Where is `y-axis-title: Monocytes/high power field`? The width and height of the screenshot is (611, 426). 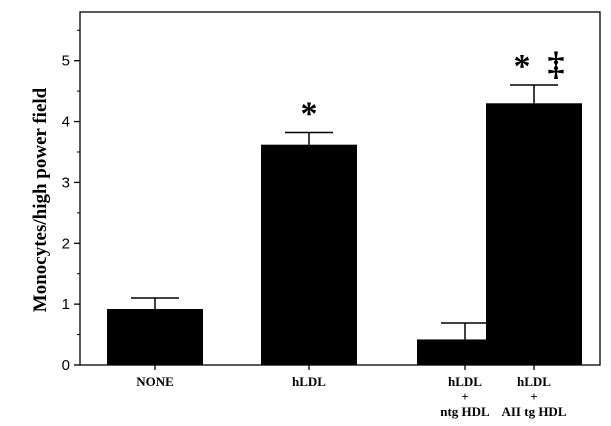
y-axis-title: Monocytes/high power field is located at coordinates (40, 199).